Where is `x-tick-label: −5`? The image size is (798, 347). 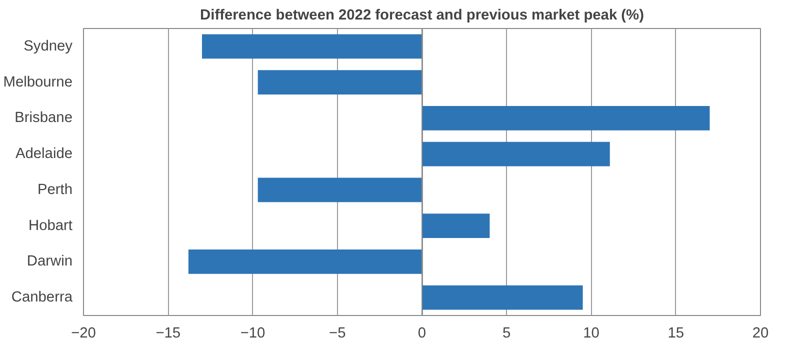
x-tick-label: −5 is located at coordinates (337, 334).